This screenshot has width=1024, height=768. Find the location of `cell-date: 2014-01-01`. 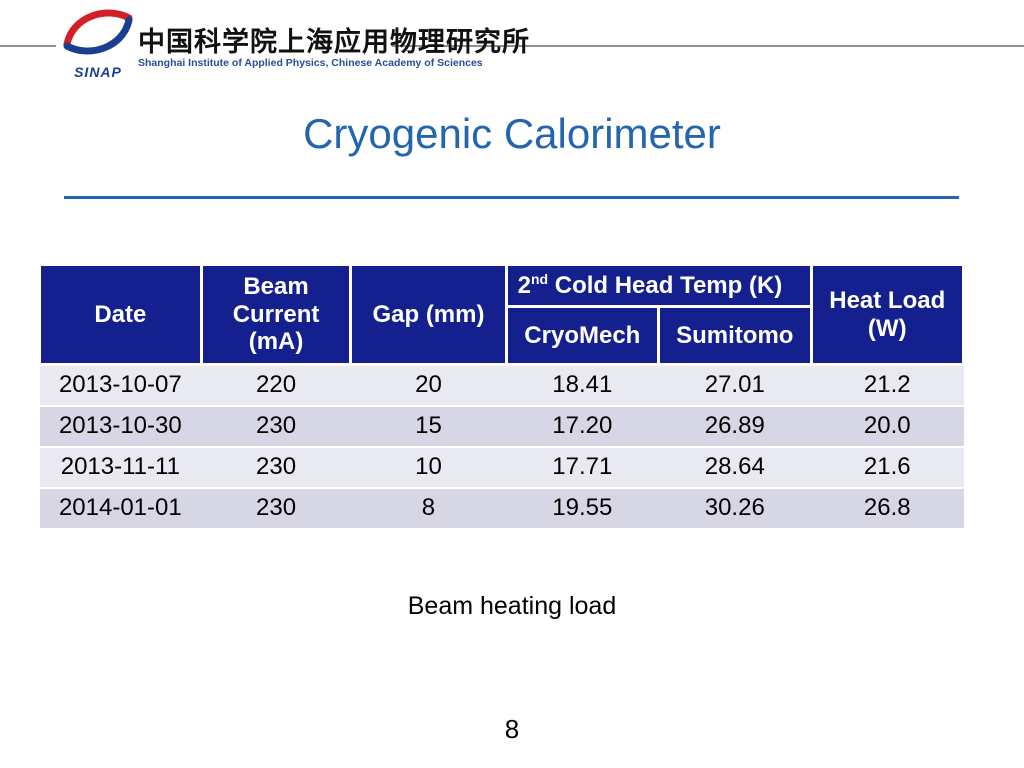

cell-date: 2014-01-01 is located at coordinates (120, 508).